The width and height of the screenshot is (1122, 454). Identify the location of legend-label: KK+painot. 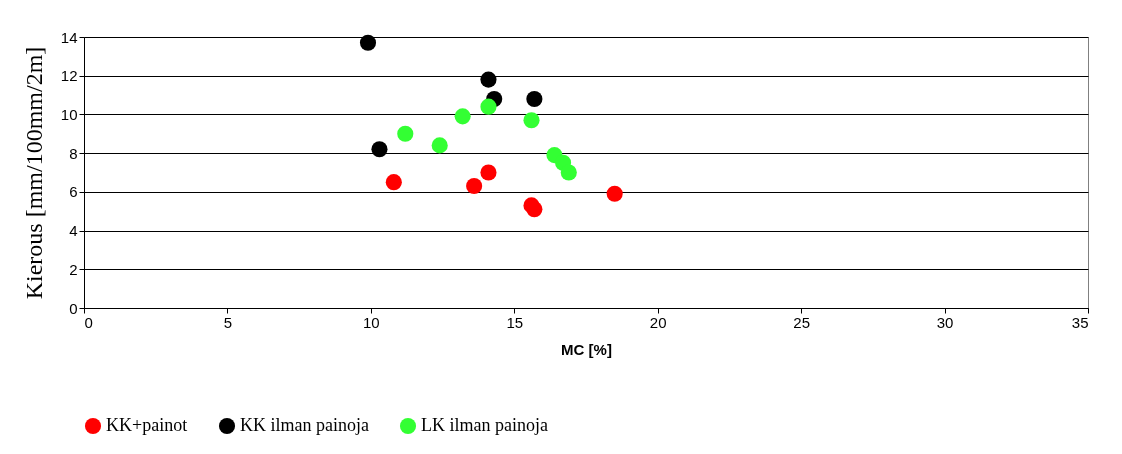
(147, 425).